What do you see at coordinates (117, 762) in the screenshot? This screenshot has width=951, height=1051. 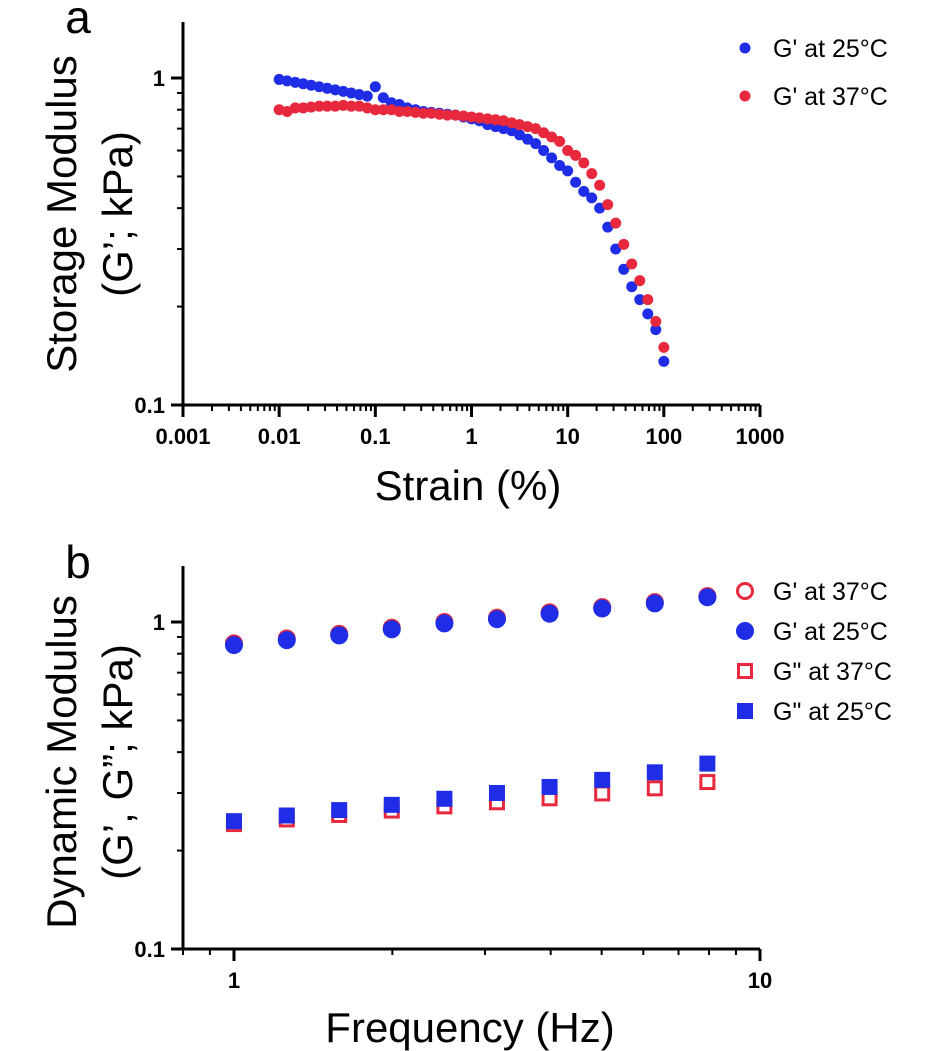 I see `y-axis-title-line: (G’, G”; kPa)` at bounding box center [117, 762].